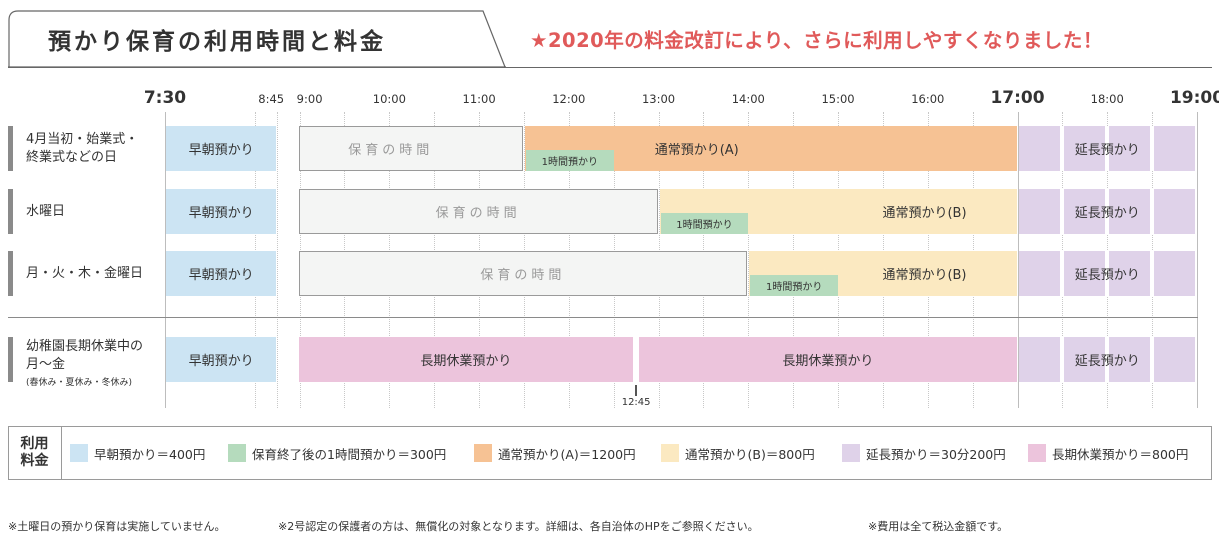 The width and height of the screenshot is (1219, 548). I want to click on time-tick-label: 10:00, so click(389, 99).